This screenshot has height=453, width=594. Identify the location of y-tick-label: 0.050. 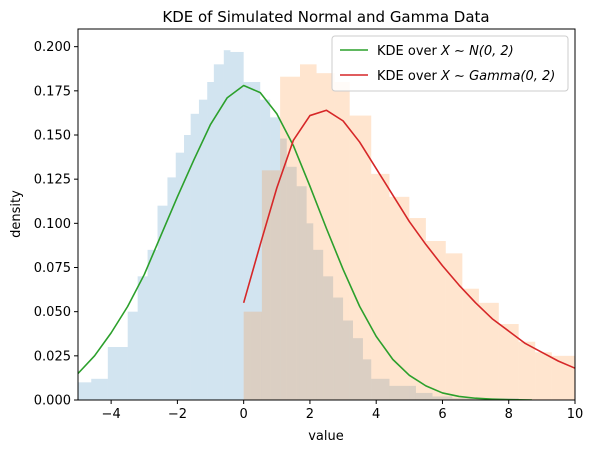
(52, 312).